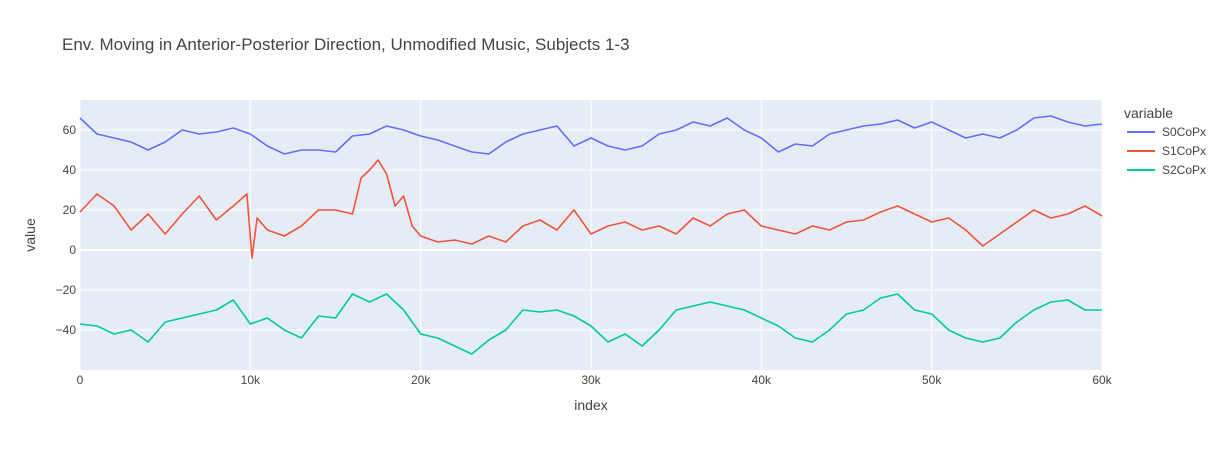 This screenshot has width=1224, height=450. What do you see at coordinates (932, 380) in the screenshot?
I see `x-tick-label: 50k` at bounding box center [932, 380].